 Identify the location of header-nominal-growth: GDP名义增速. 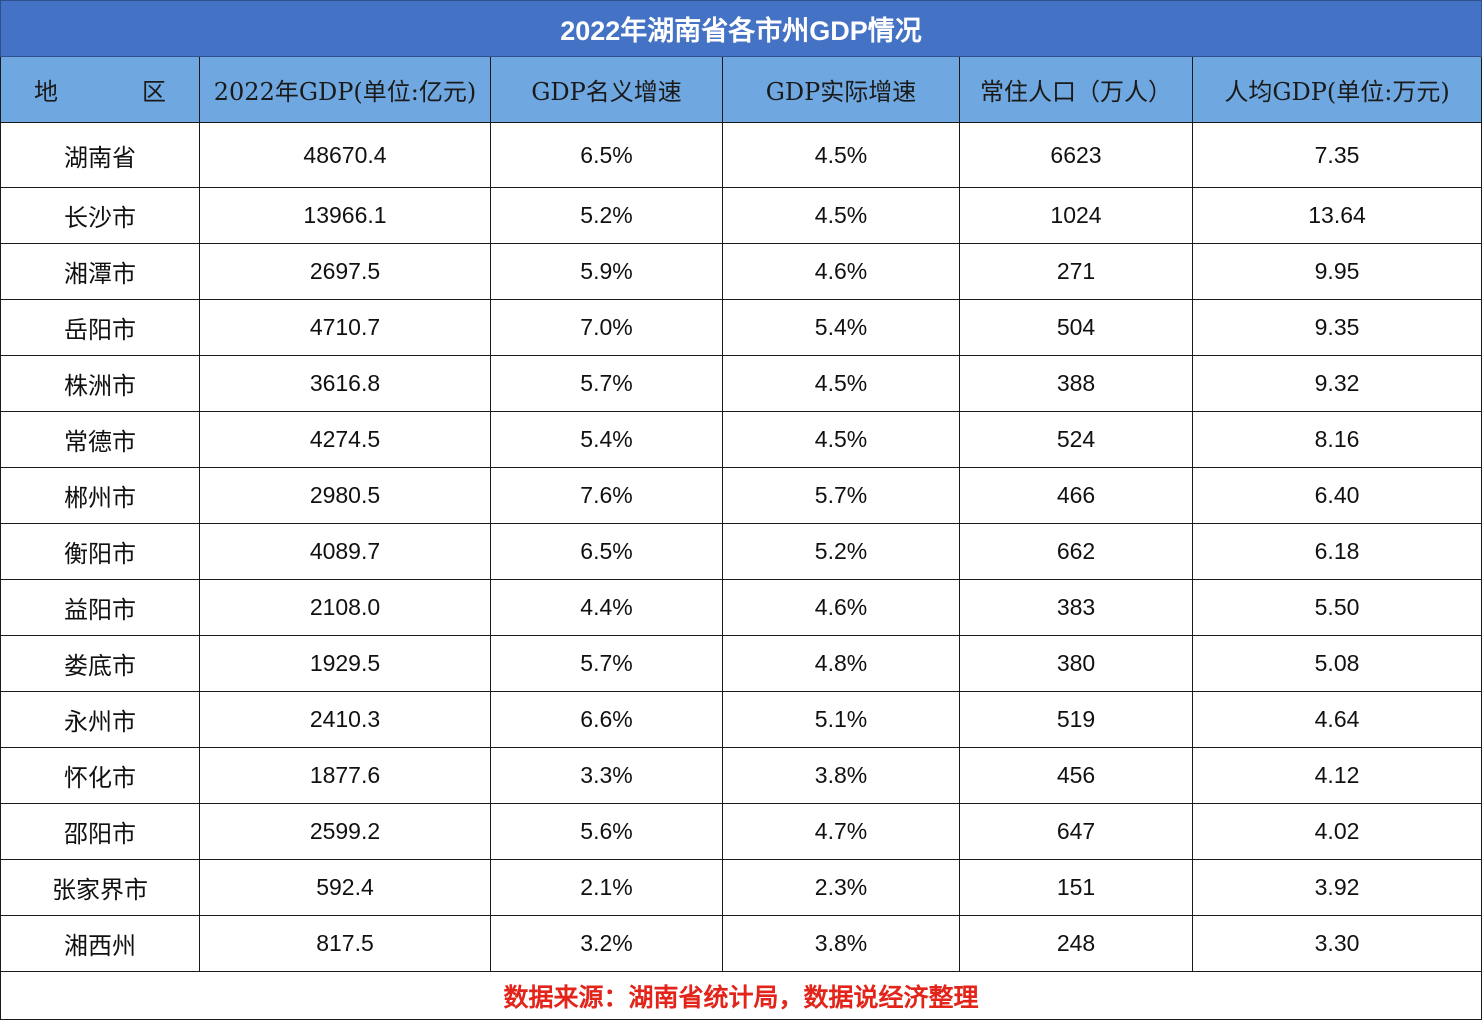
(606, 89).